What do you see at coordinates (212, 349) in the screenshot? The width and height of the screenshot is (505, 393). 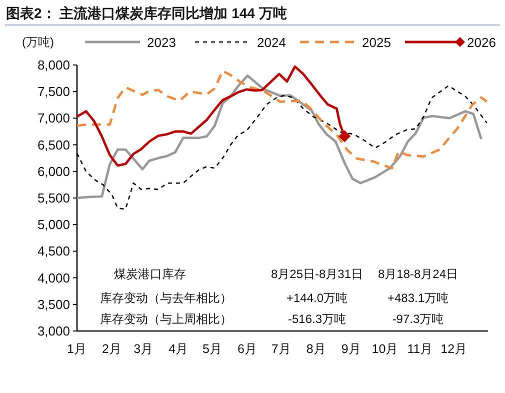 I see `x-tick-label: 5月` at bounding box center [212, 349].